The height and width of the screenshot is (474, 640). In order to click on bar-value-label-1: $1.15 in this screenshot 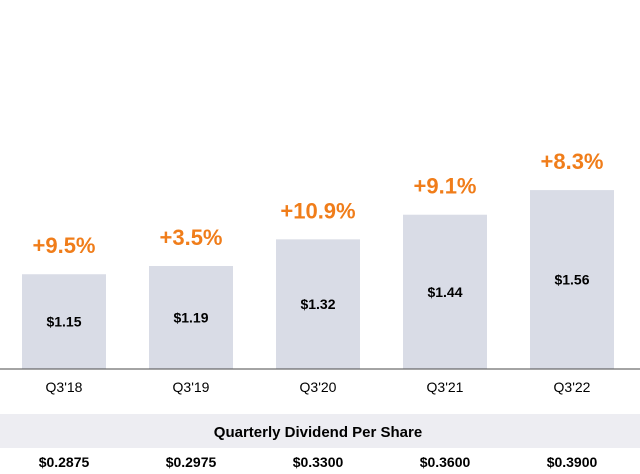, I will do `click(63, 322)`.